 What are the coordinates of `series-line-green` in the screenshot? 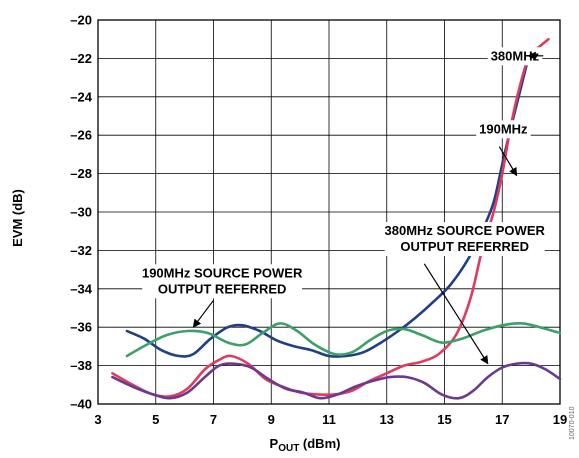 It's located at (343, 340).